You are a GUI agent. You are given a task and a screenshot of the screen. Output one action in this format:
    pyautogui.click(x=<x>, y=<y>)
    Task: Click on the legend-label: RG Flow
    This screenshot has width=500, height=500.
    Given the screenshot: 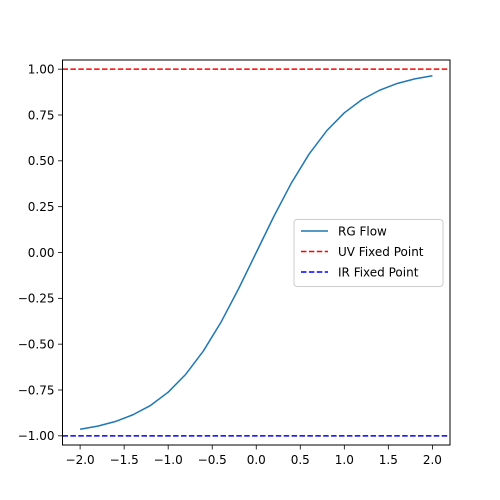 What is the action you would take?
    pyautogui.click(x=362, y=231)
    